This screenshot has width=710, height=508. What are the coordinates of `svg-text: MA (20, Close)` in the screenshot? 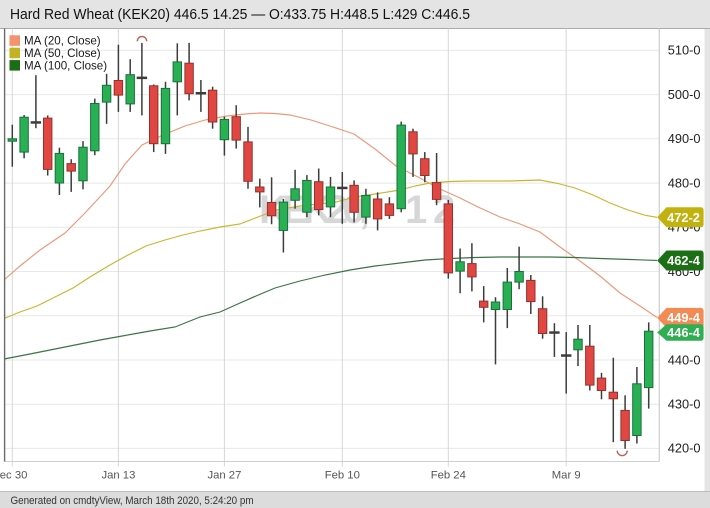 It's located at (62, 41).